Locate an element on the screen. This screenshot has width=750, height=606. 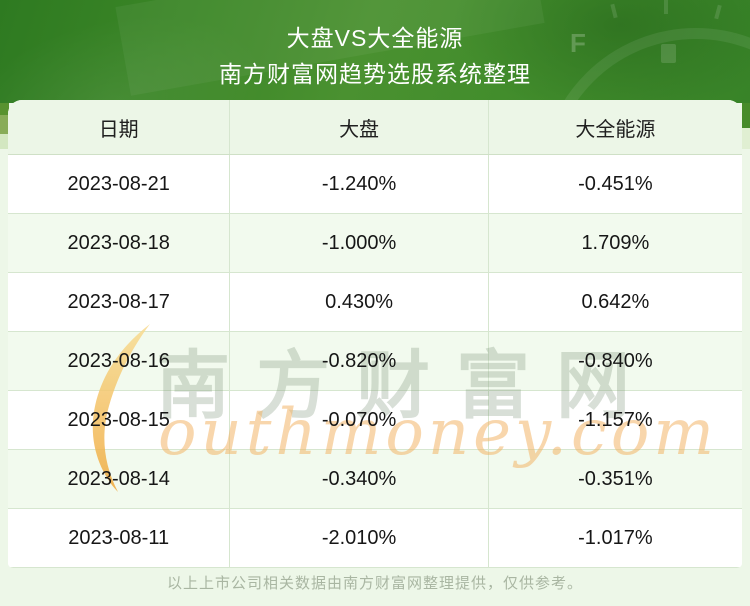
date-value: 2023-08-14 is located at coordinates (118, 478).